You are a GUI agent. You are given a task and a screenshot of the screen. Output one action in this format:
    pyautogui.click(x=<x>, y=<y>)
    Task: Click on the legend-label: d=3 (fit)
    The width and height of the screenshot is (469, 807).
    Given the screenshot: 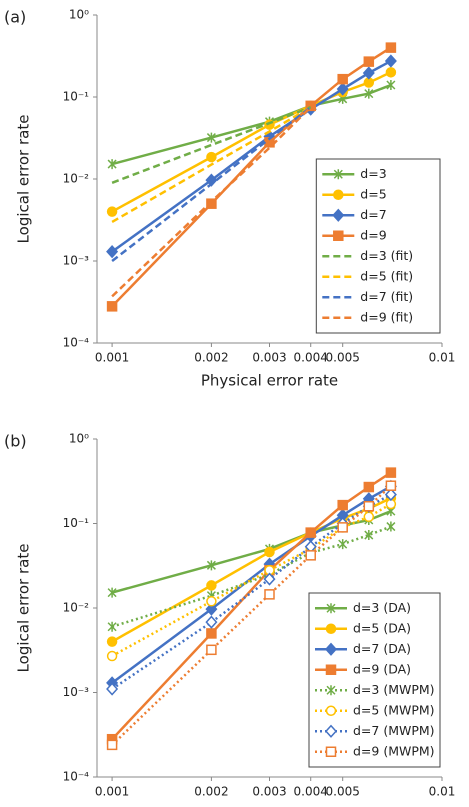 What is the action you would take?
    pyautogui.click(x=386, y=255)
    